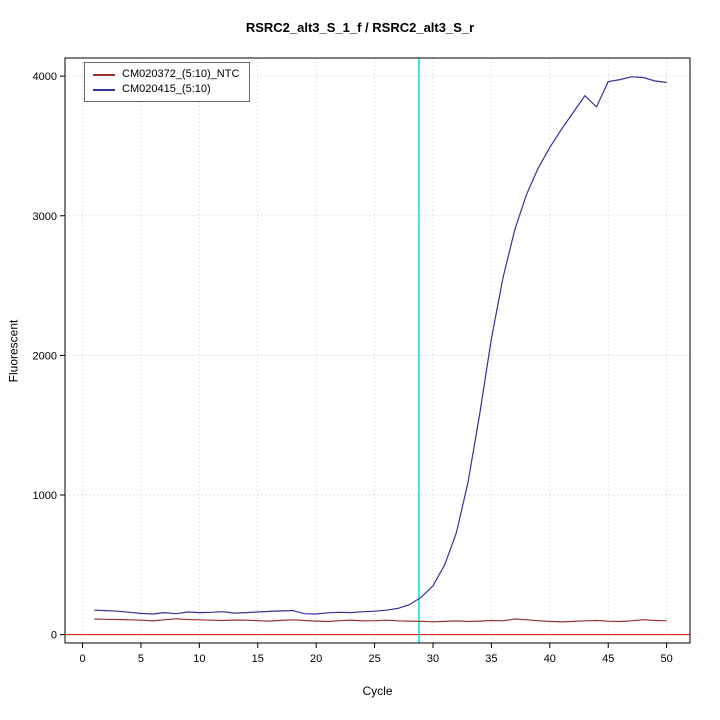 The image size is (720, 720). What do you see at coordinates (360, 27) in the screenshot?
I see `chart-title: RSRC2_alt3_S_1_f / RSRC2_alt3_S_r` at bounding box center [360, 27].